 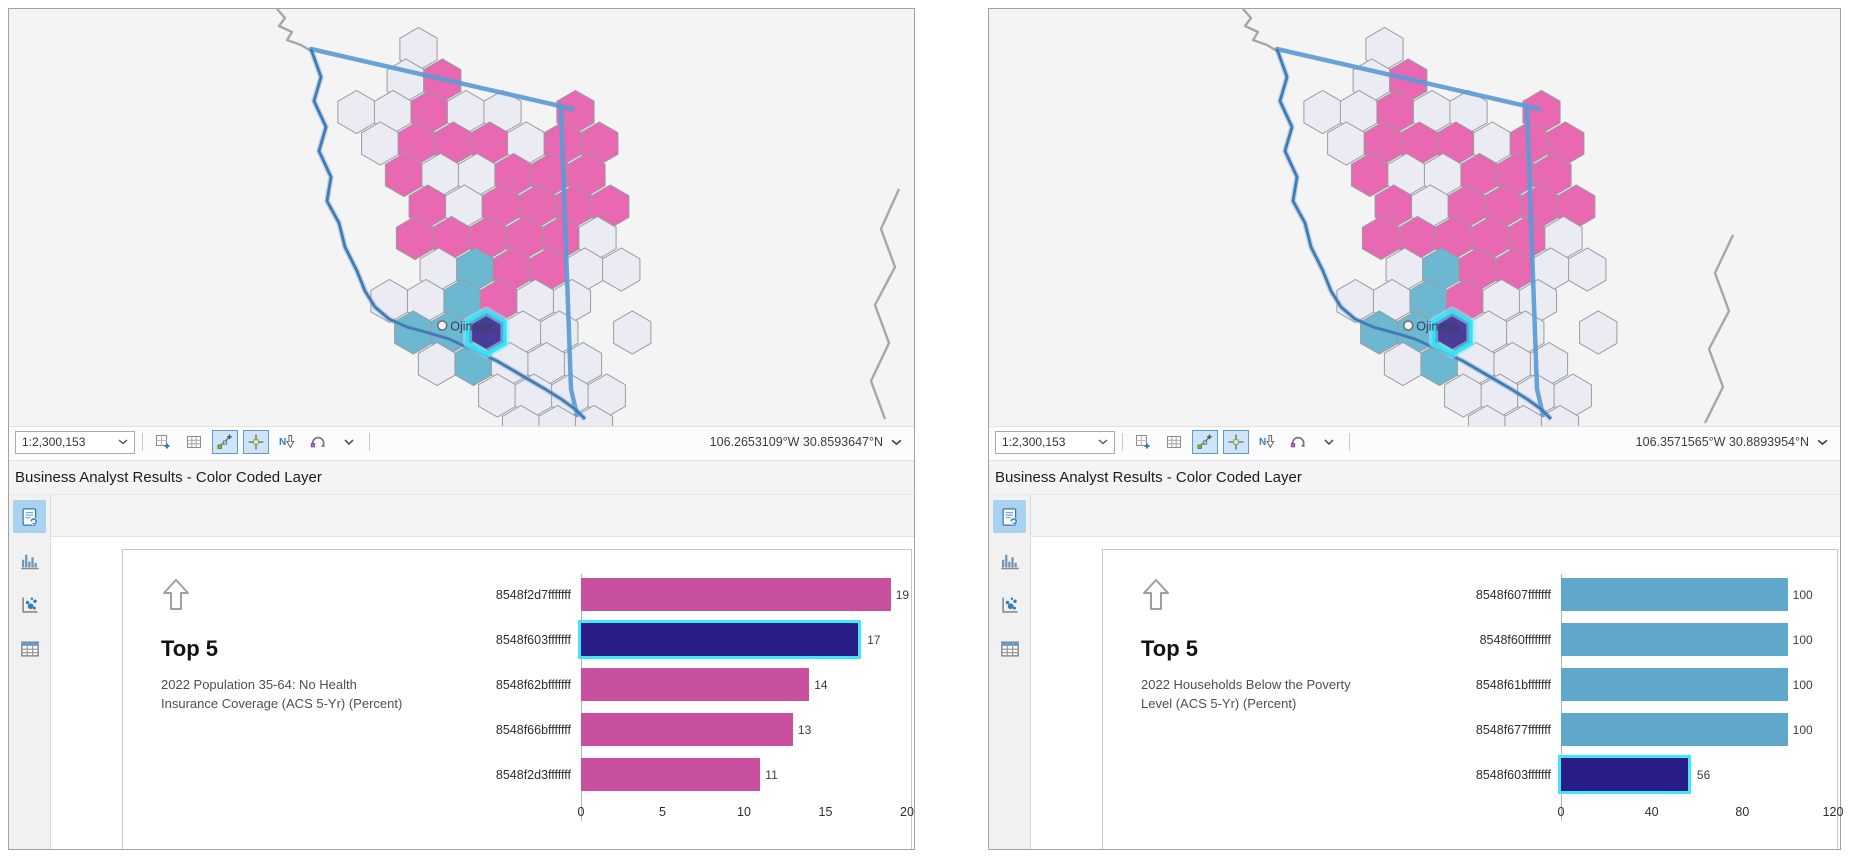 I want to click on x-tick-label: 5, so click(x=662, y=812).